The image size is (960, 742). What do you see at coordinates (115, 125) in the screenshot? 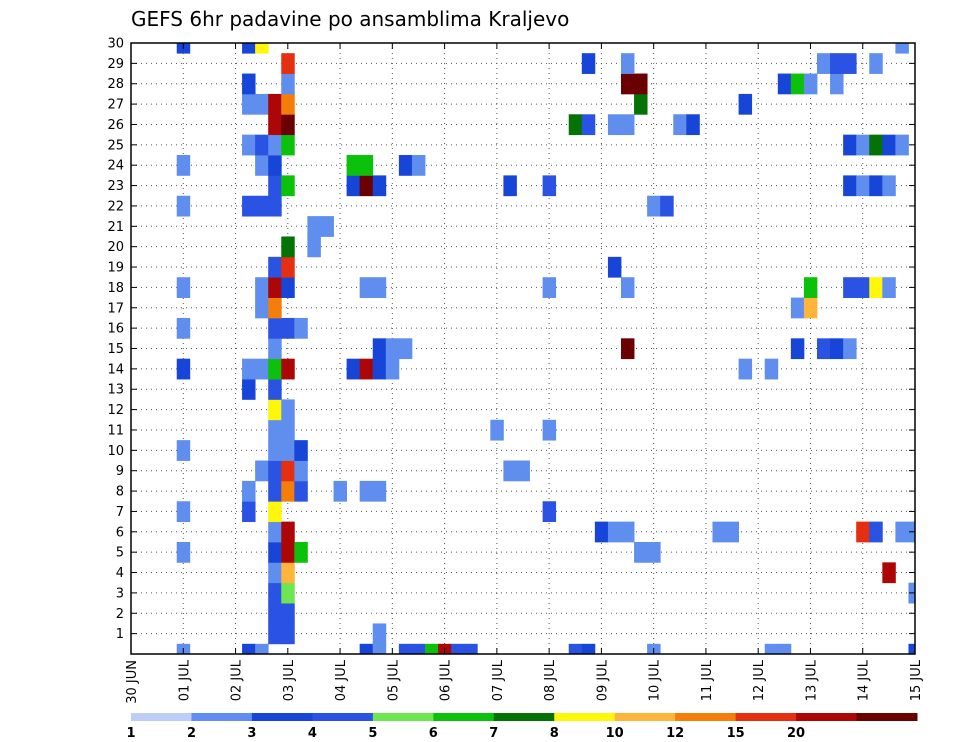
I see `y-tick-label: 26` at bounding box center [115, 125].